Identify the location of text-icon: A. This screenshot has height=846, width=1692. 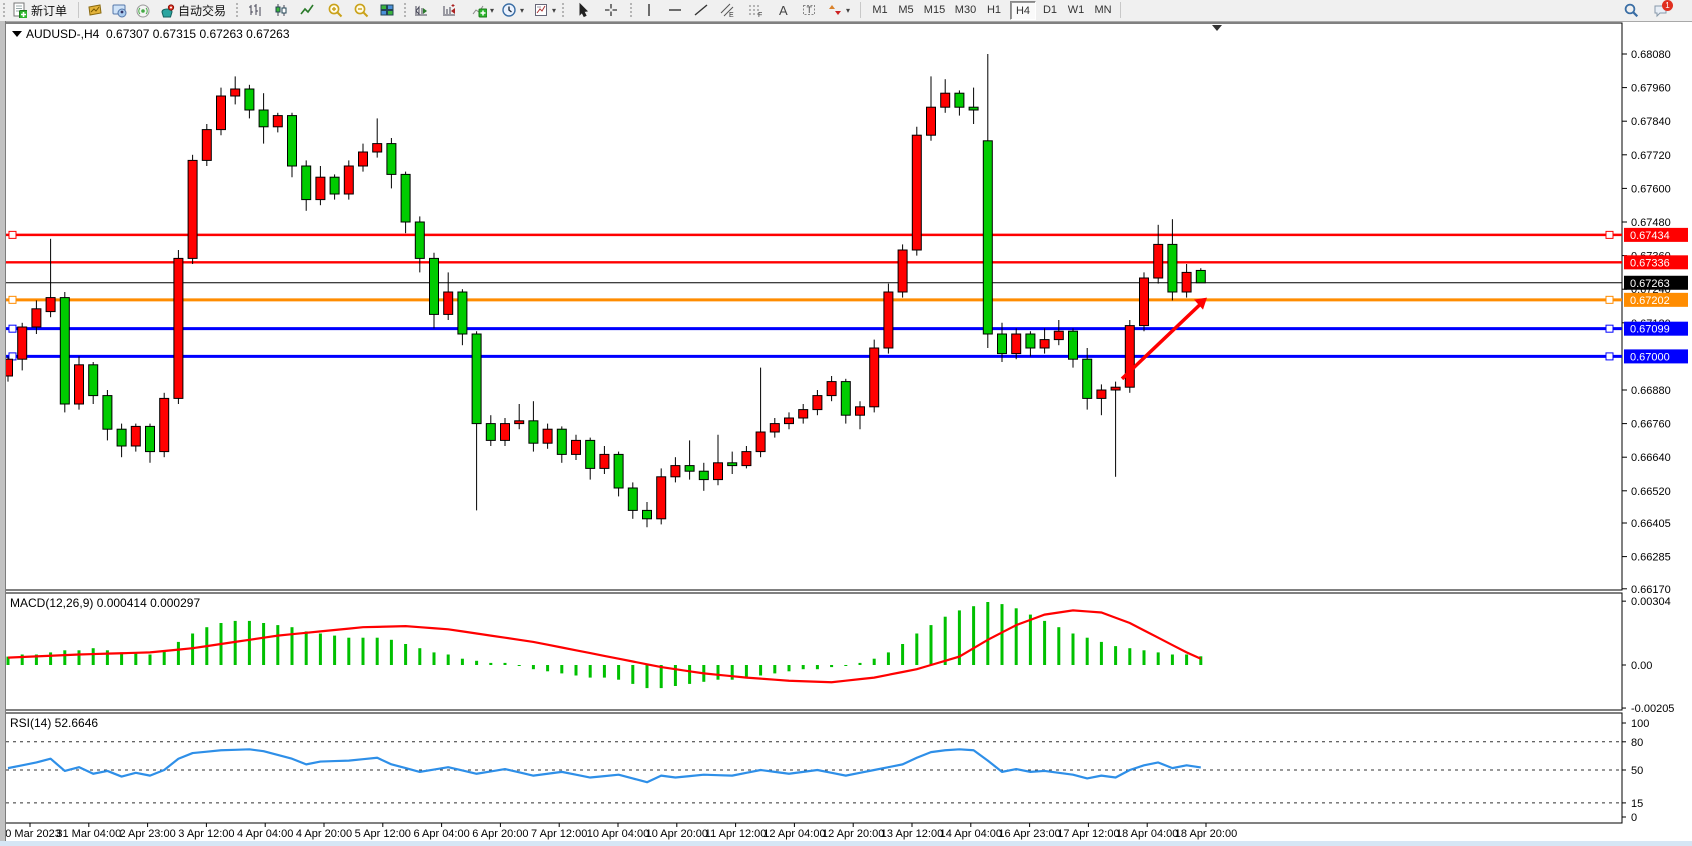
(783, 10).